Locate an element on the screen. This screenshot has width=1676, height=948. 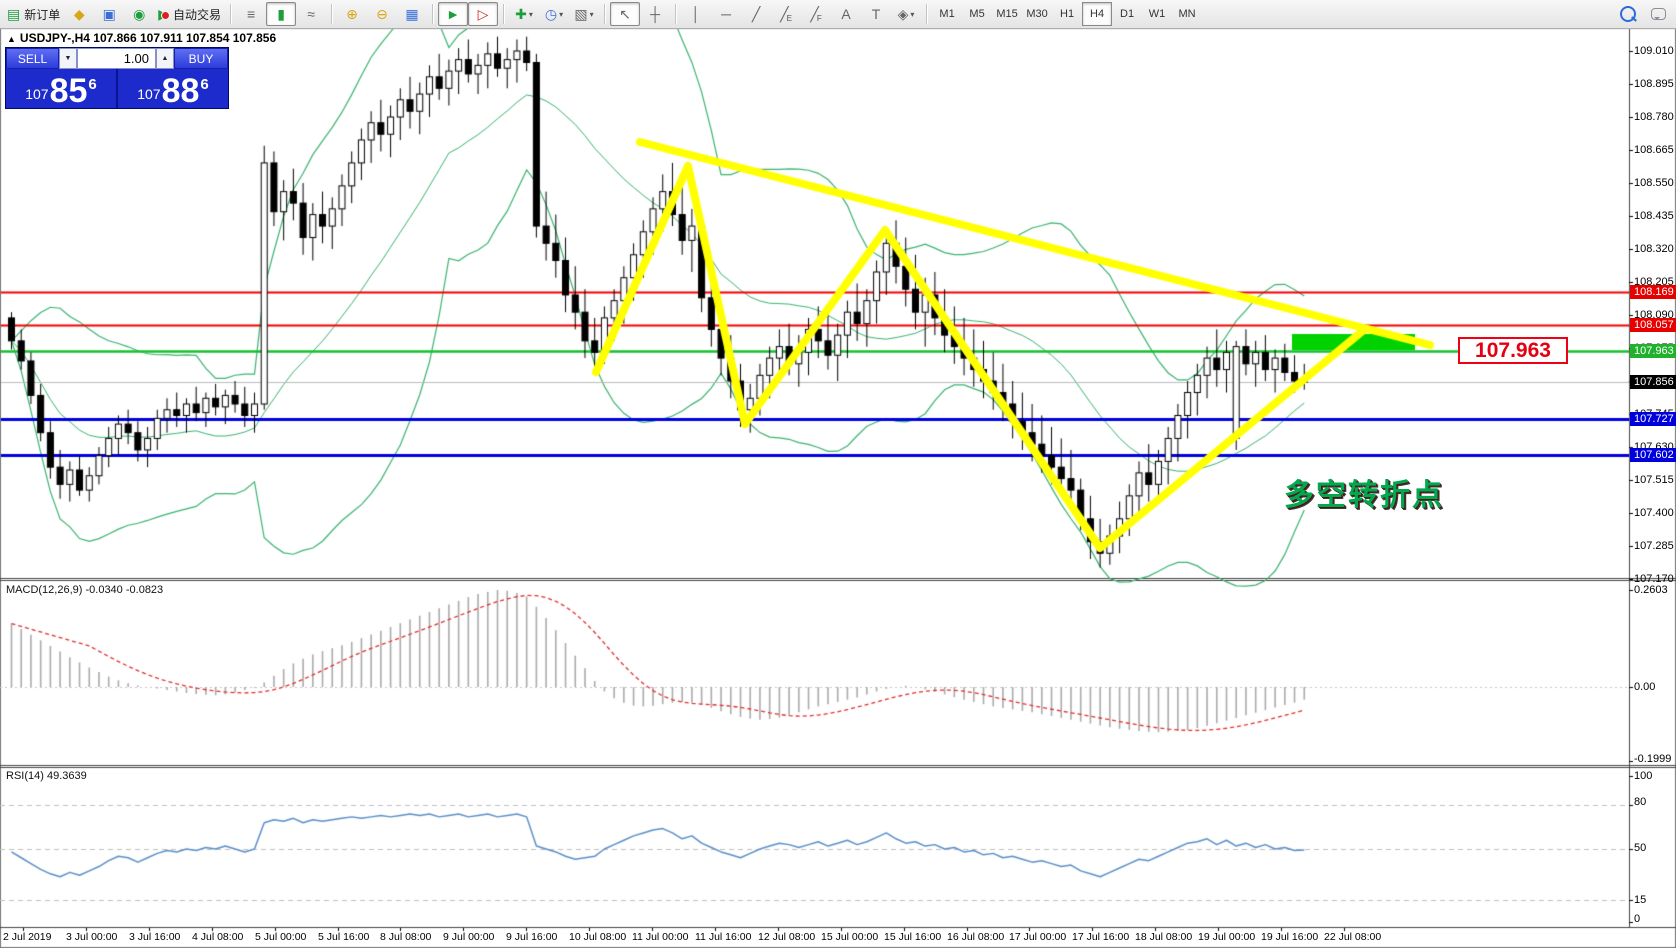
line-chart-icon: ≈ is located at coordinates (311, 14).